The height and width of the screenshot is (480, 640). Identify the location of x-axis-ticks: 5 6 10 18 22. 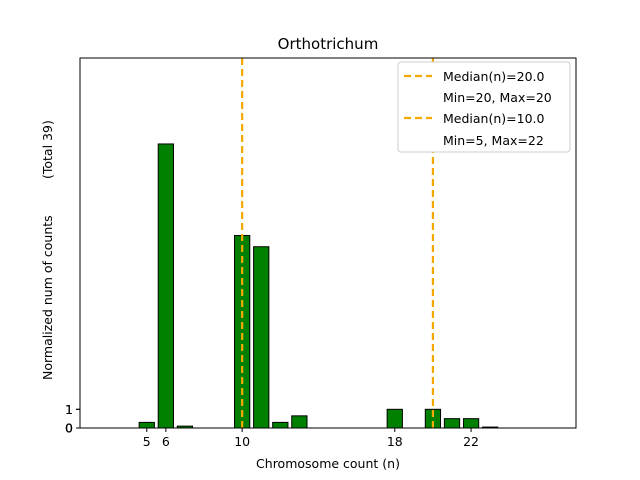
(311, 438).